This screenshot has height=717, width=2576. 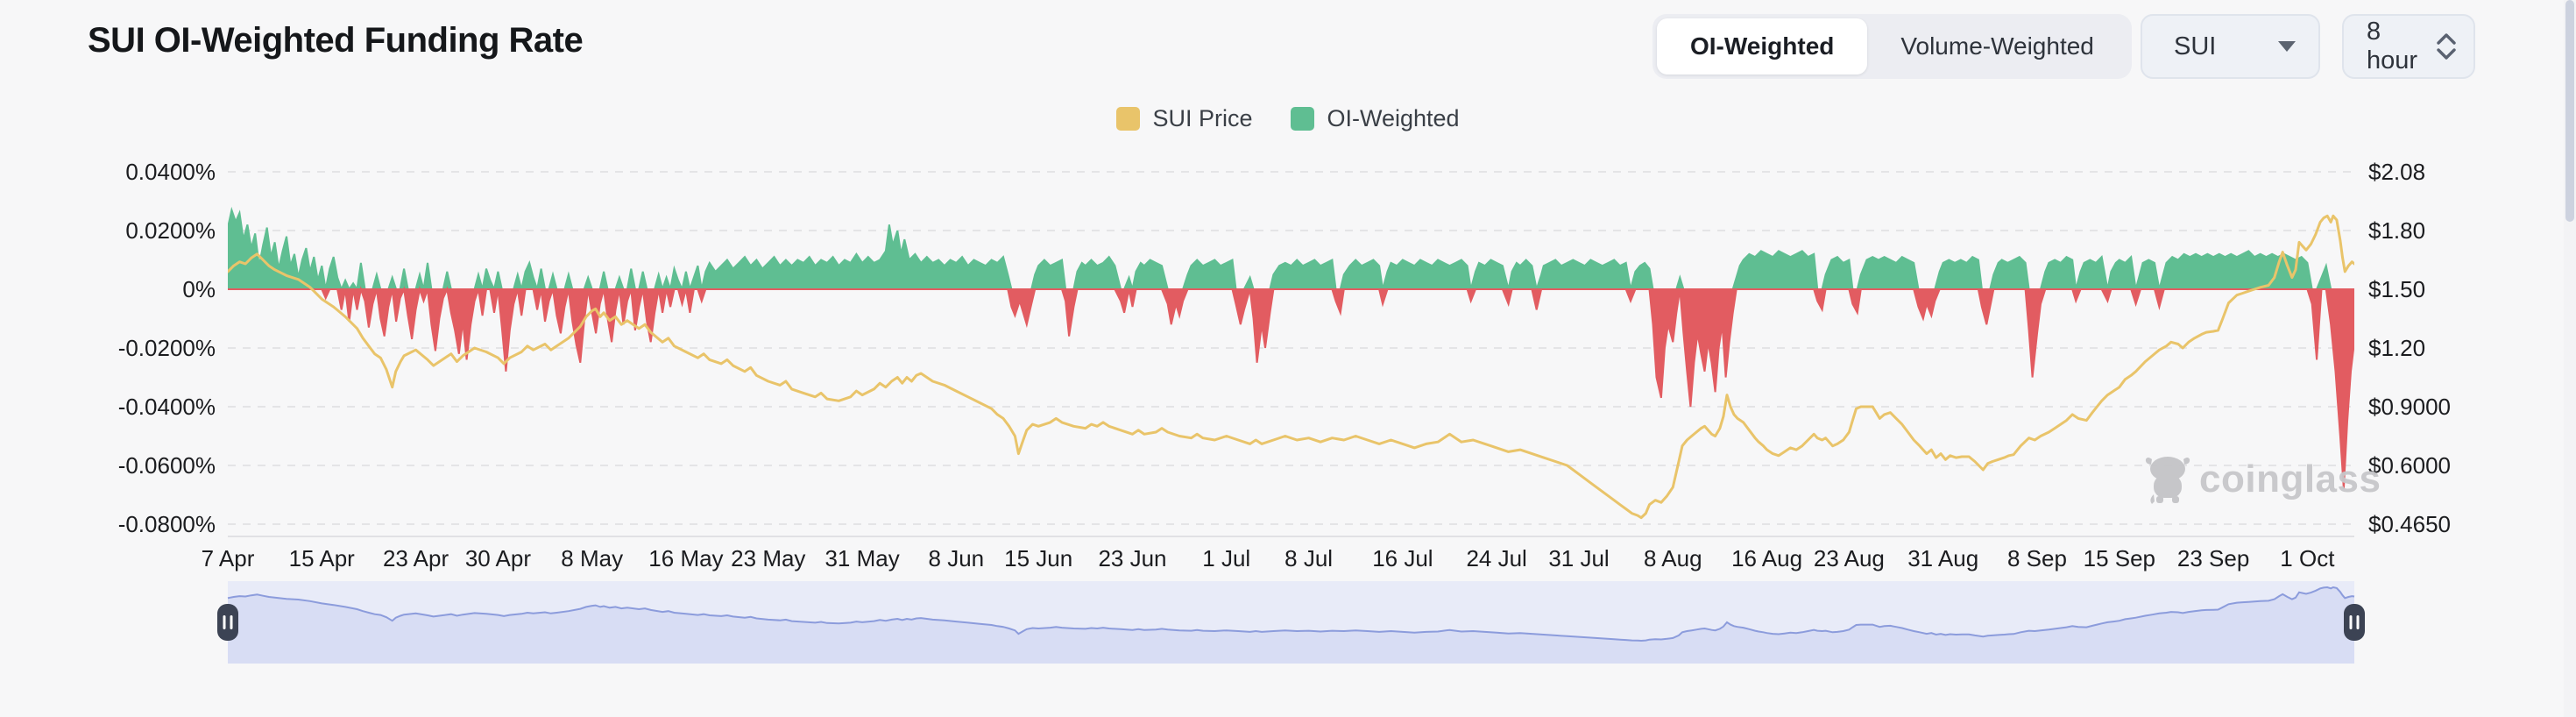 What do you see at coordinates (1128, 119) in the screenshot?
I see `sui-price-swatch` at bounding box center [1128, 119].